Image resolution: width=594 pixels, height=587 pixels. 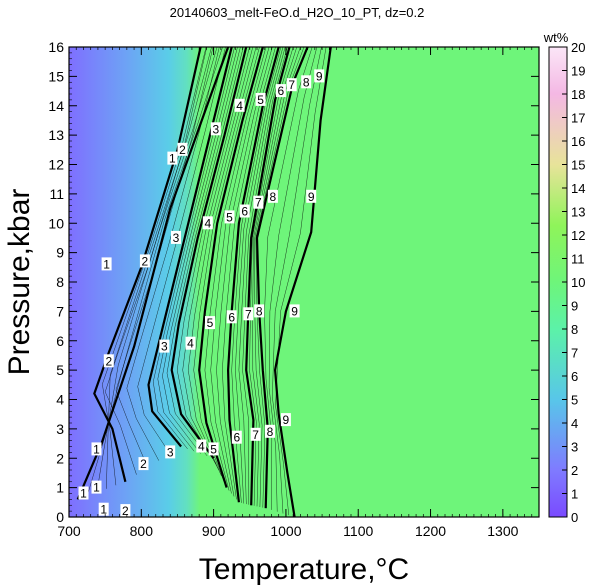 What do you see at coordinates (56, 106) in the screenshot?
I see `y-tick-label: 14` at bounding box center [56, 106].